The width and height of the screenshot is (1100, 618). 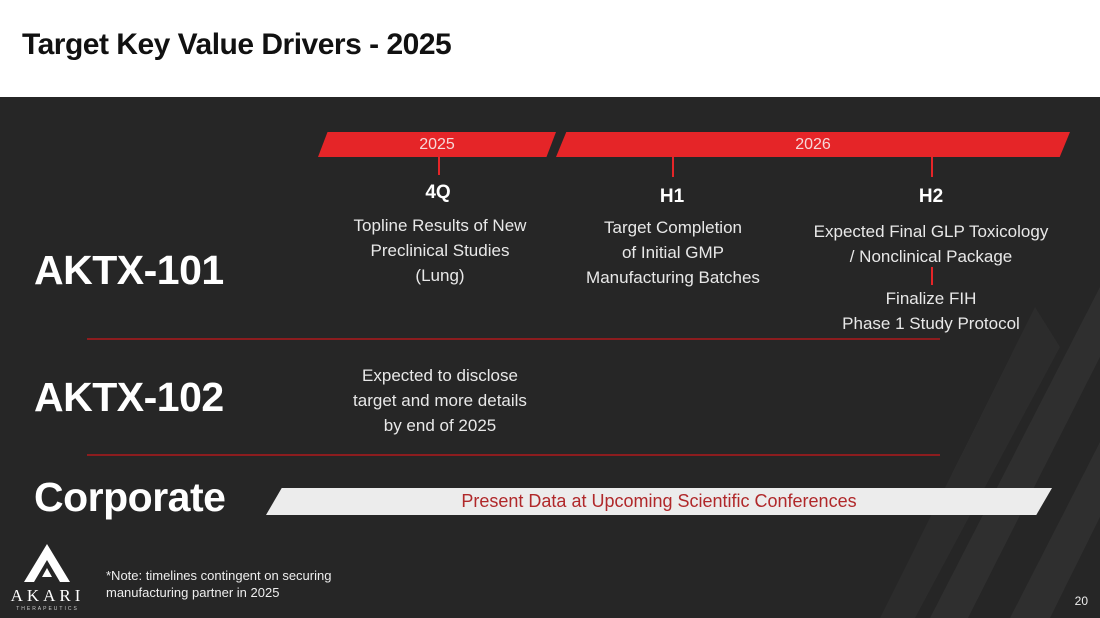 What do you see at coordinates (237, 44) in the screenshot?
I see `slide-title: Target Key Value Drivers - 2025` at bounding box center [237, 44].